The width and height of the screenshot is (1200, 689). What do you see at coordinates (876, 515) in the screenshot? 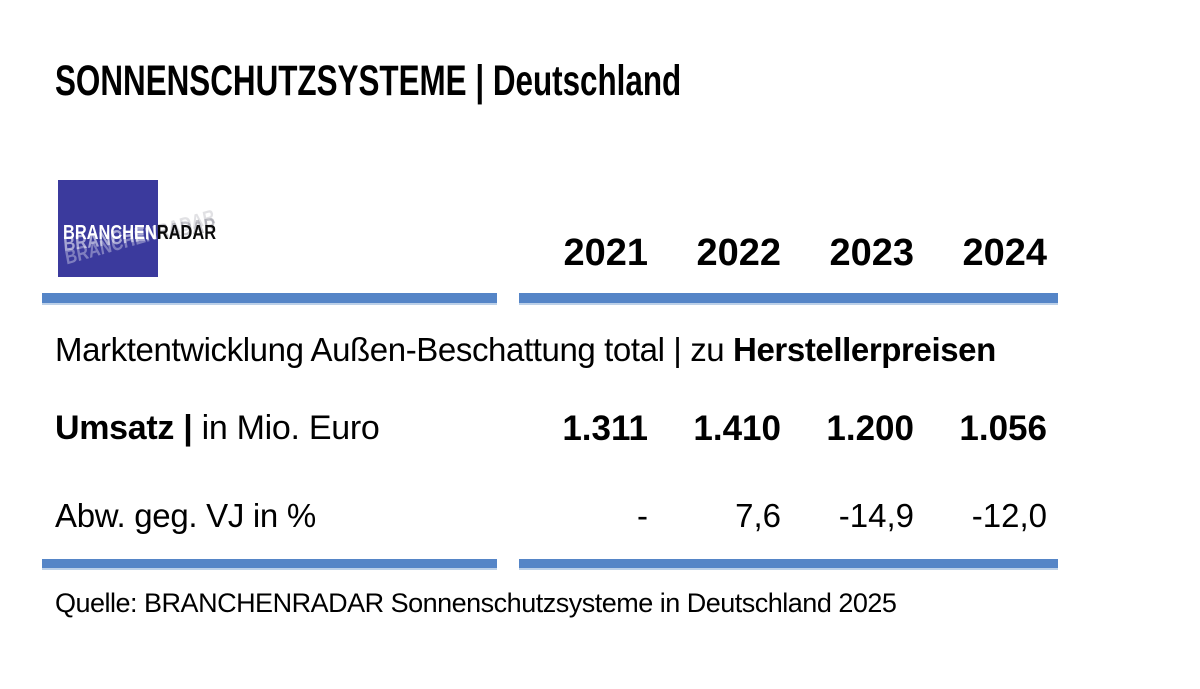
I see `abweichung-value-2023: -14,9` at bounding box center [876, 515].